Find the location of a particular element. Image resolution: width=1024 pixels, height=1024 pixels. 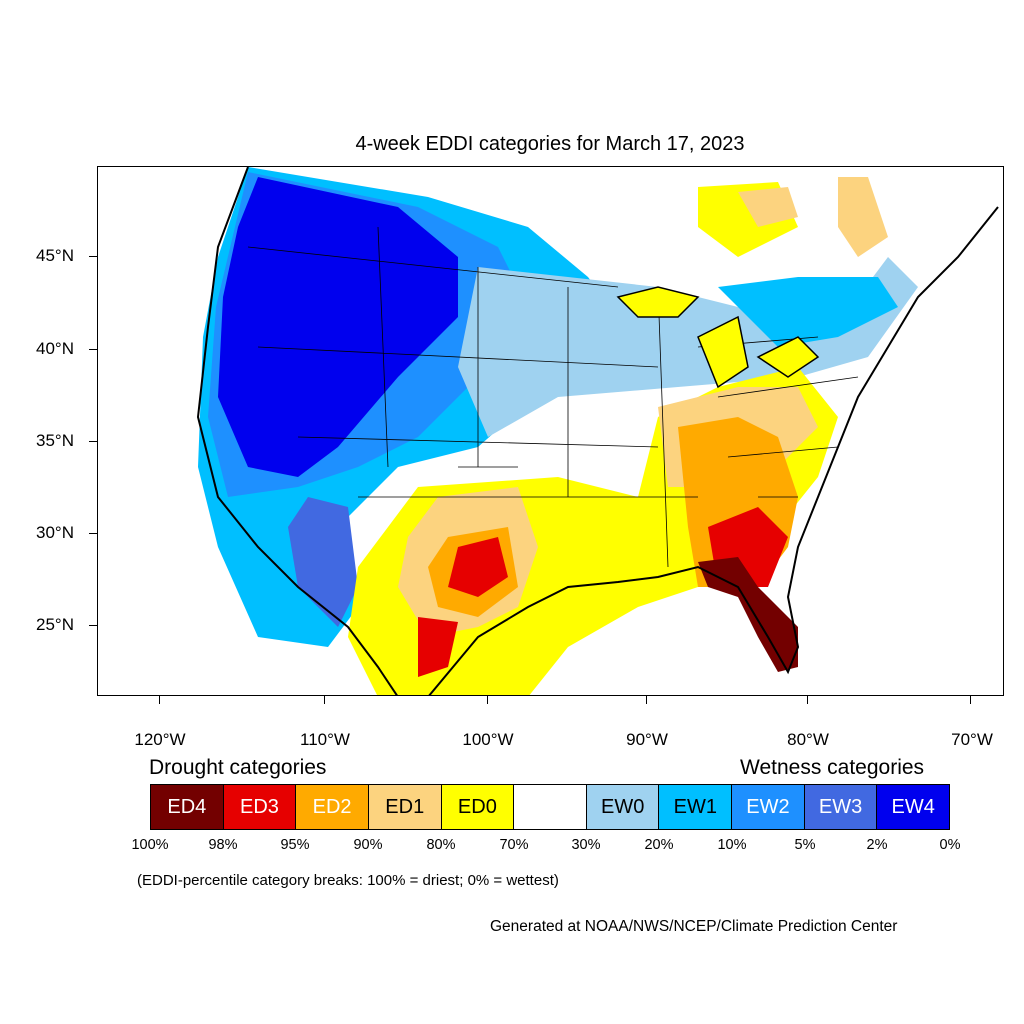

legend-swatch-ew3: EW3 is located at coordinates (841, 807).